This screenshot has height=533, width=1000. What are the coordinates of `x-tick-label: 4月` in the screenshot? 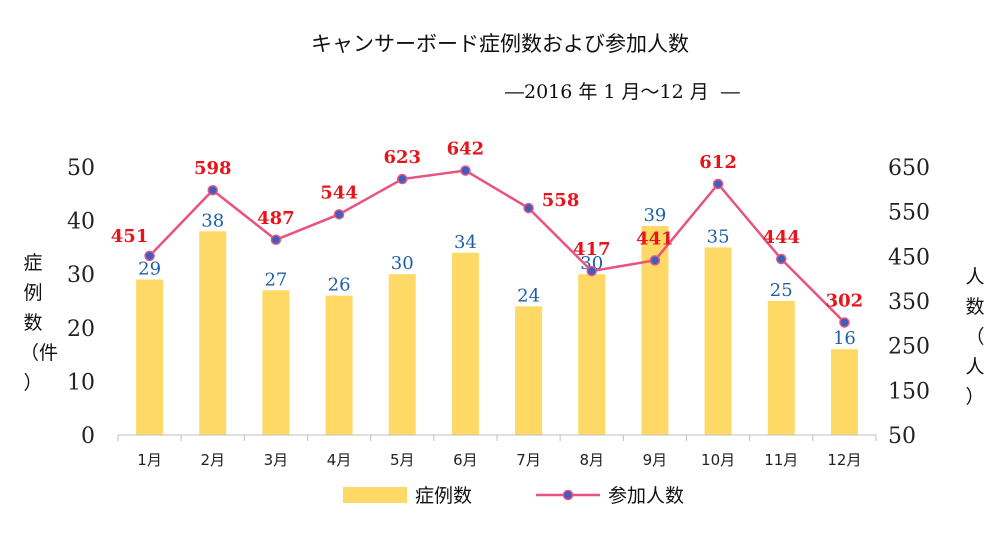 It's located at (339, 460).